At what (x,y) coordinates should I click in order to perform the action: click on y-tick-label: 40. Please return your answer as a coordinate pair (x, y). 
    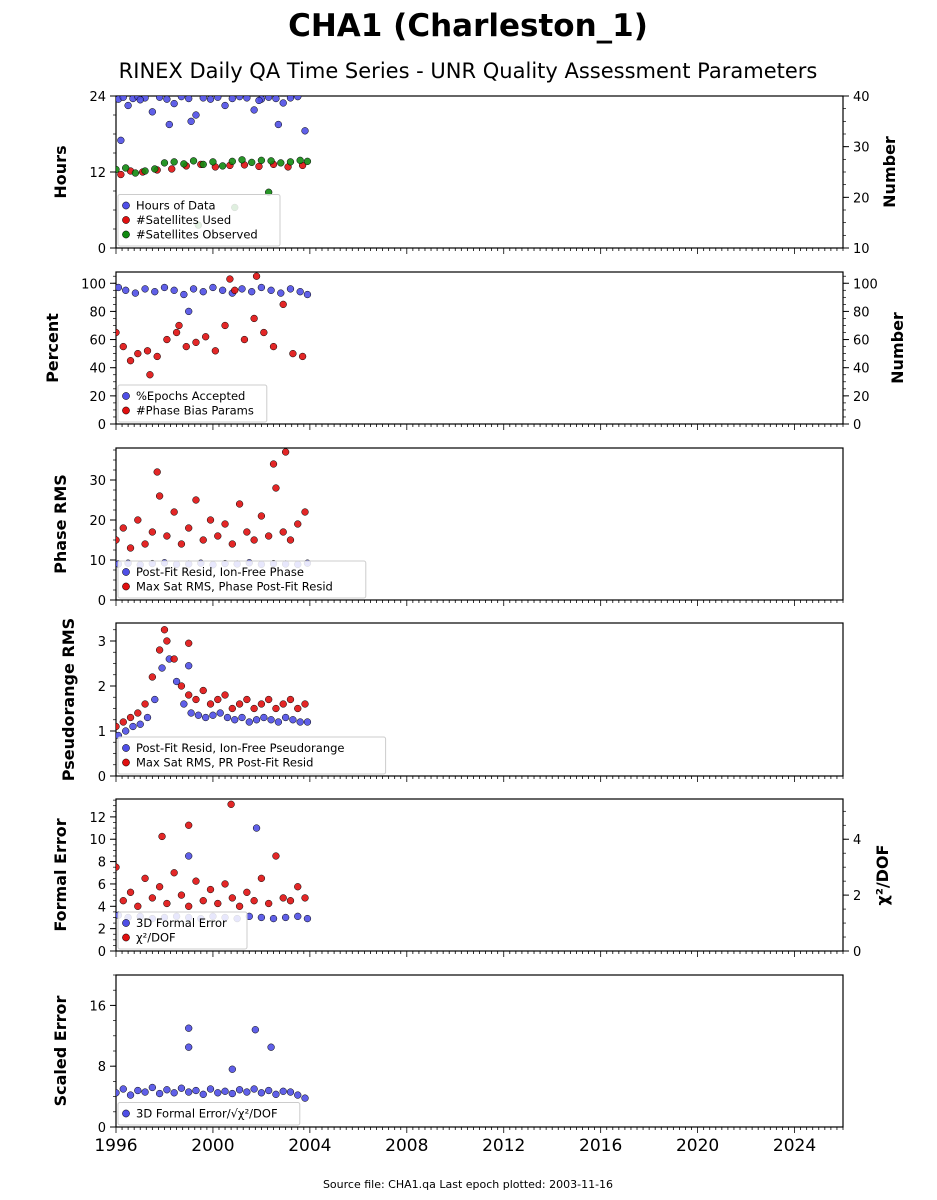
    Looking at the image, I should click on (97, 369).